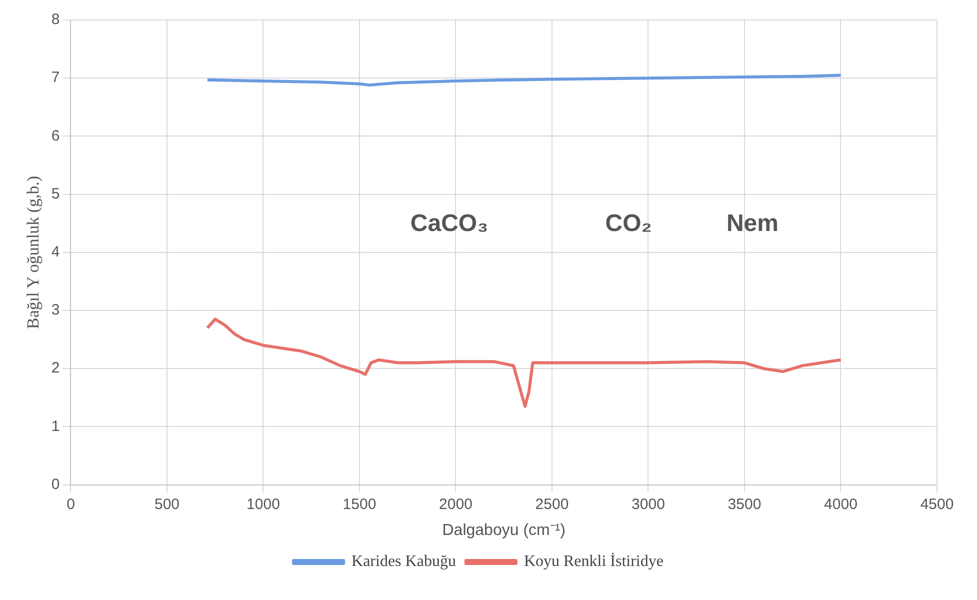 The width and height of the screenshot is (977, 600). What do you see at coordinates (552, 504) in the screenshot?
I see `x-tick-label: 2500` at bounding box center [552, 504].